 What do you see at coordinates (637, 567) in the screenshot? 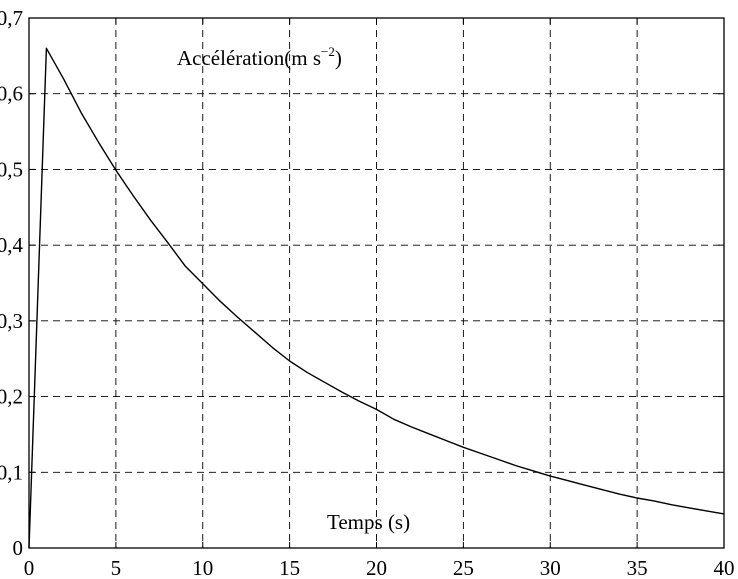
I see `x-tick-label: 35` at bounding box center [637, 567].